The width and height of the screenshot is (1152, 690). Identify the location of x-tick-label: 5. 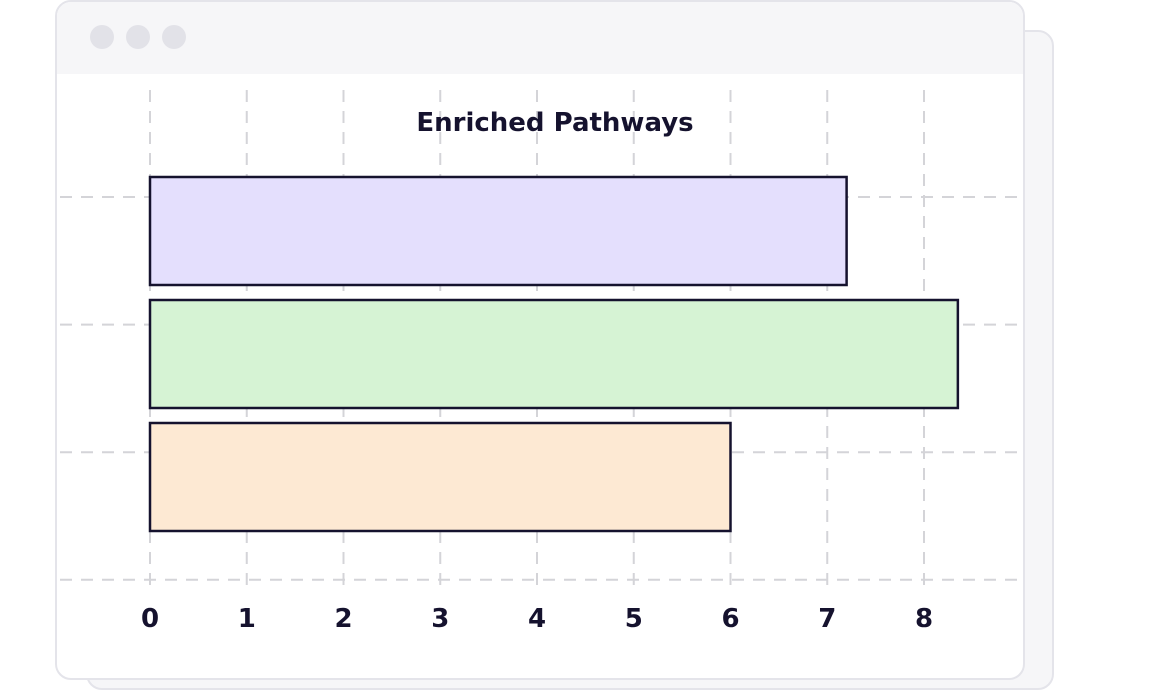
(634, 619).